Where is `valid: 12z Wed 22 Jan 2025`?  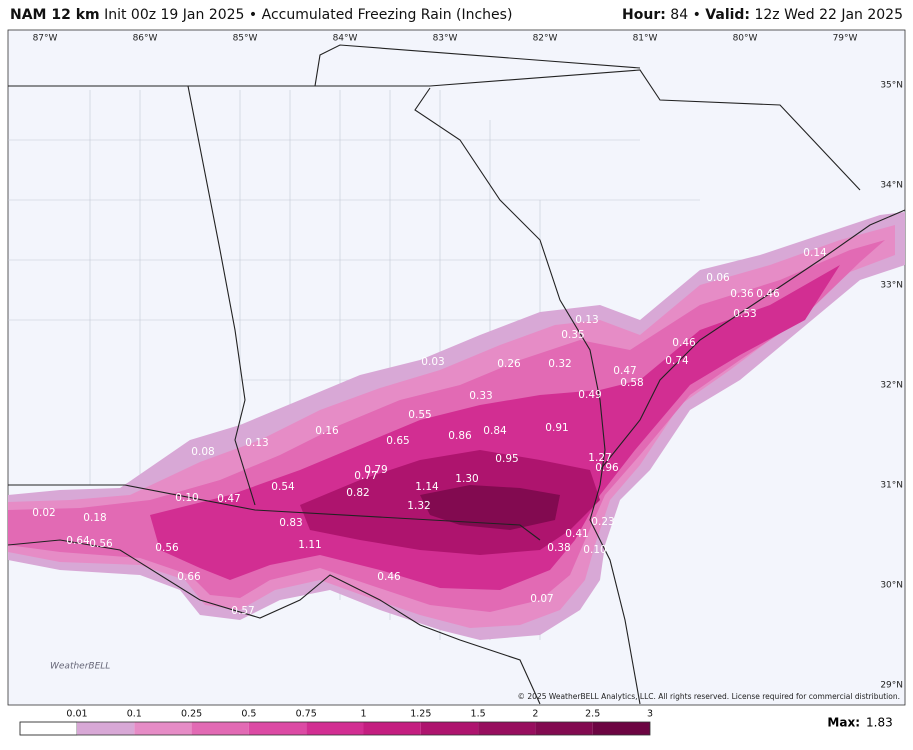
valid: 12z Wed 22 Jan 2025 is located at coordinates (828, 15).